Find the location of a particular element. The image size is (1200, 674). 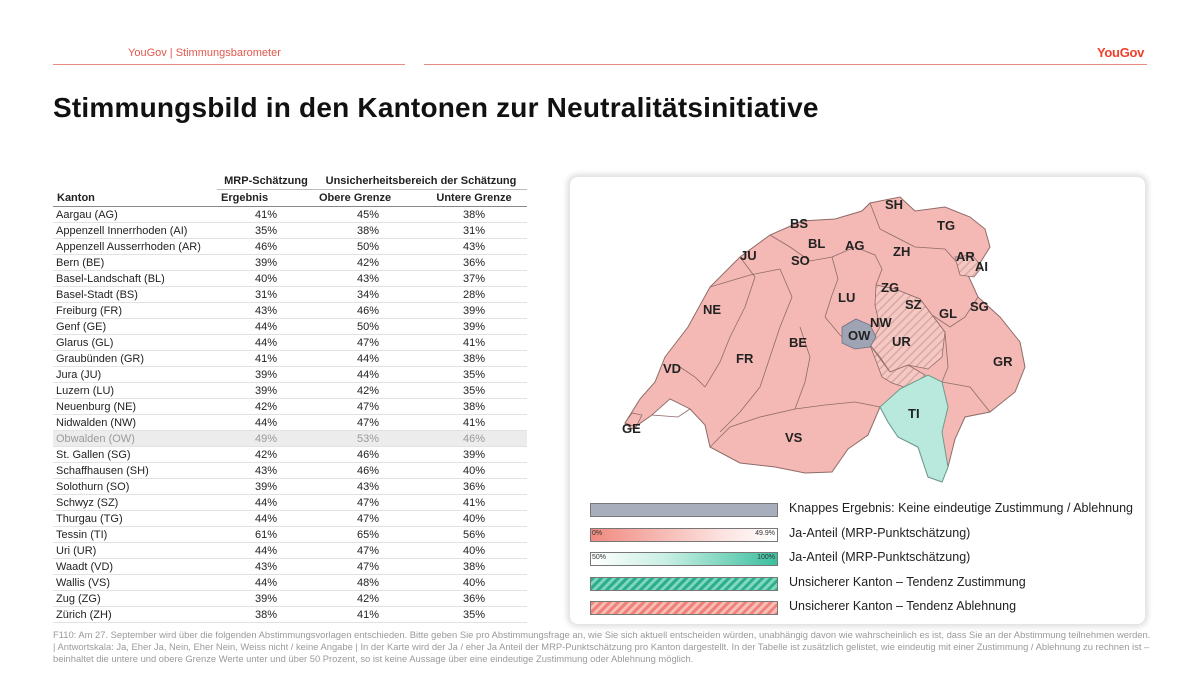

group-header-uncertainty: Unsicherheitsbereich der Schätzung is located at coordinates (421, 181).